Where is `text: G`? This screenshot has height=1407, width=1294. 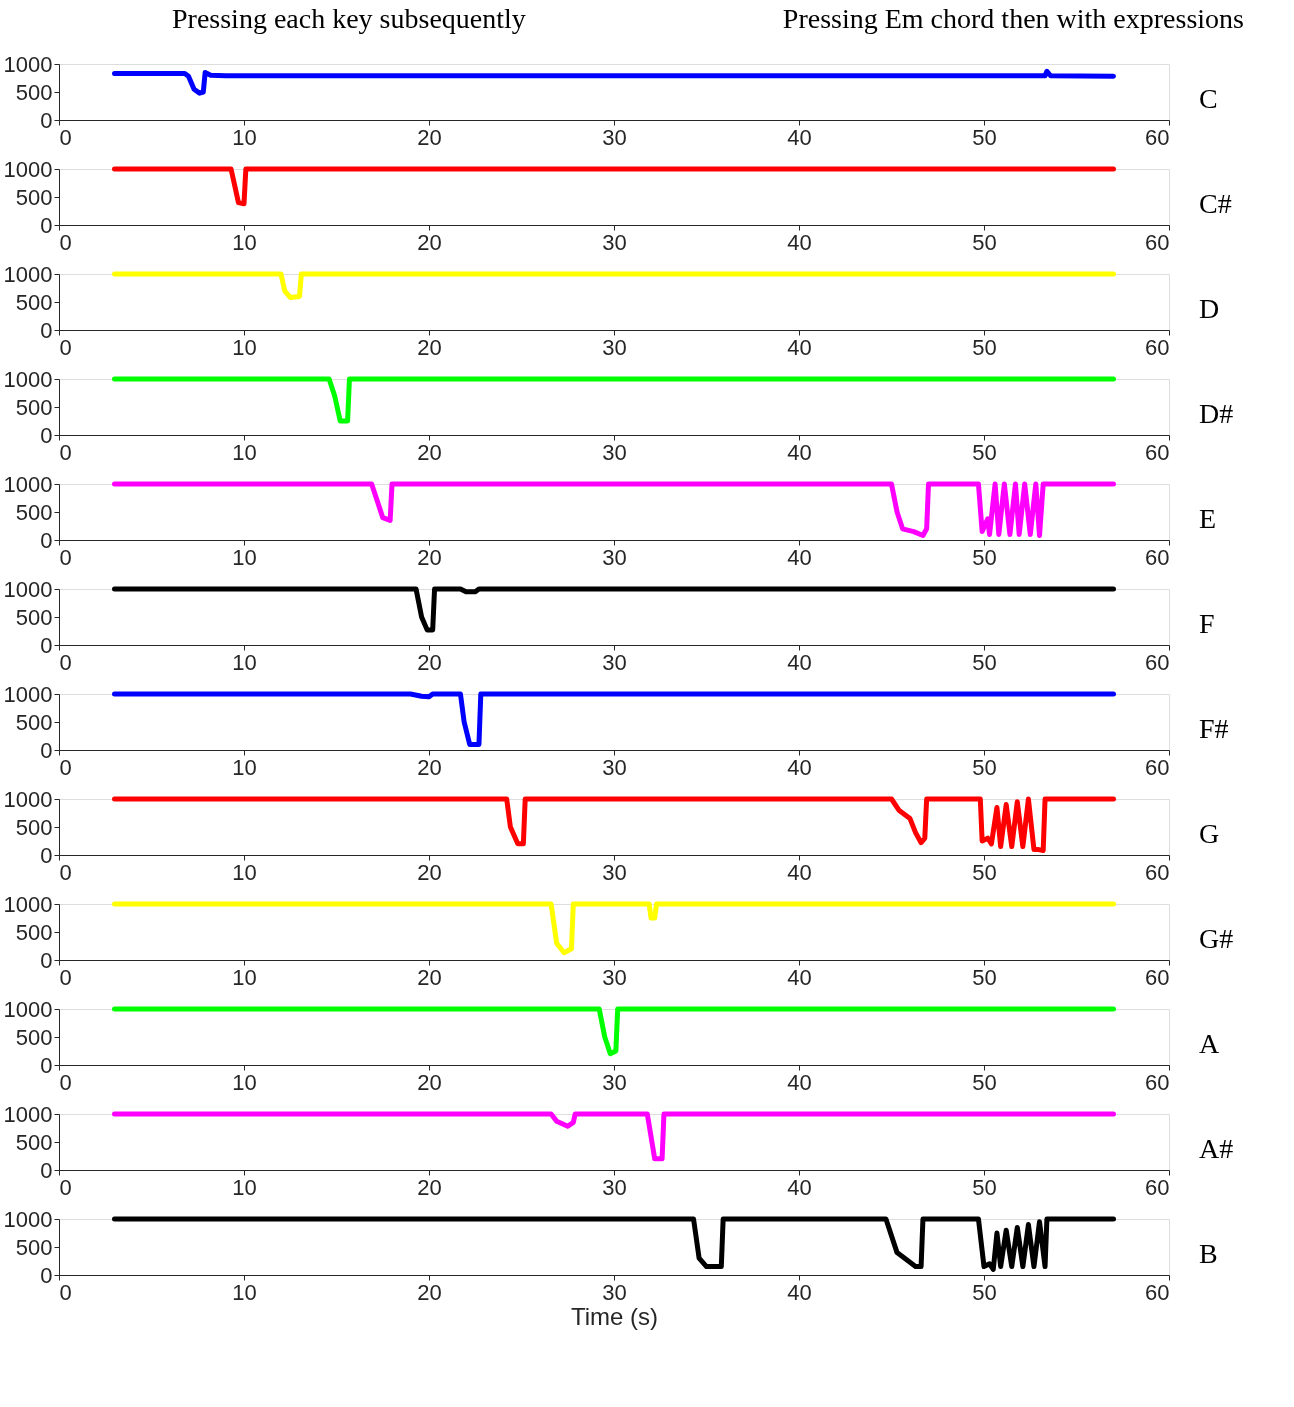
text: G is located at coordinates (1209, 833).